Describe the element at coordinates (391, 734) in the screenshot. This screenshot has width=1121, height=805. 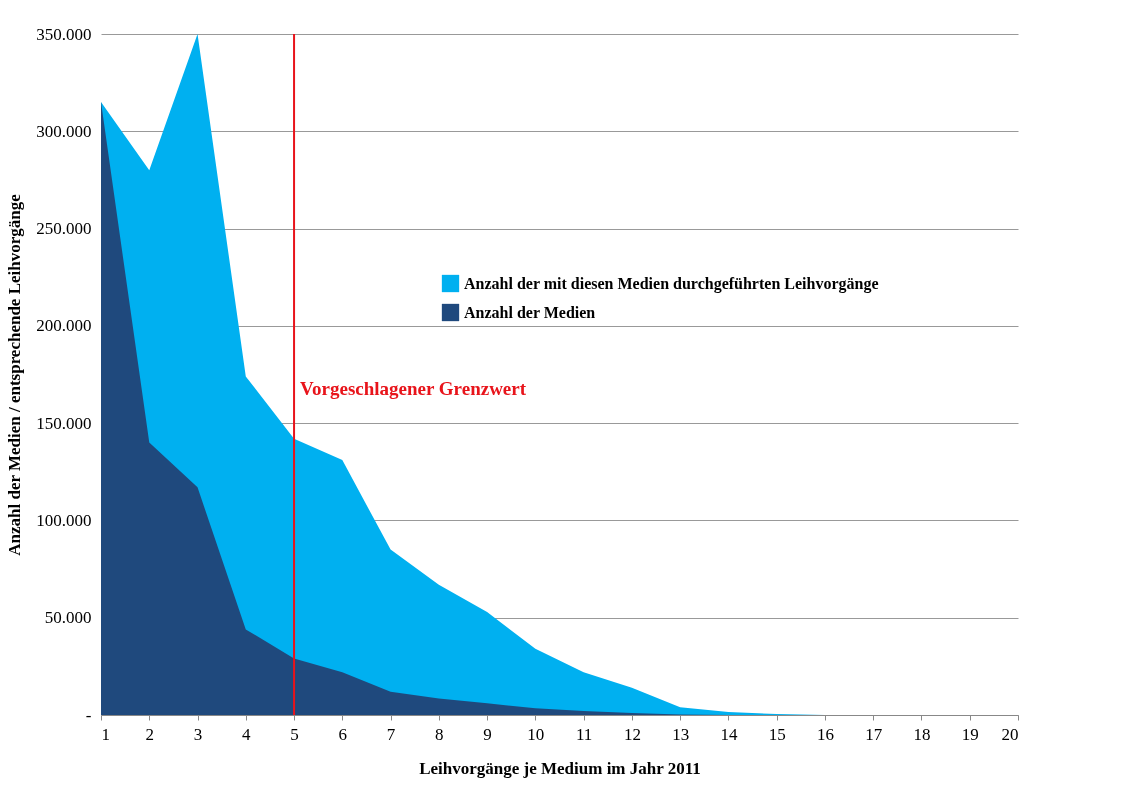
I see `x-tick-label: 7` at that location.